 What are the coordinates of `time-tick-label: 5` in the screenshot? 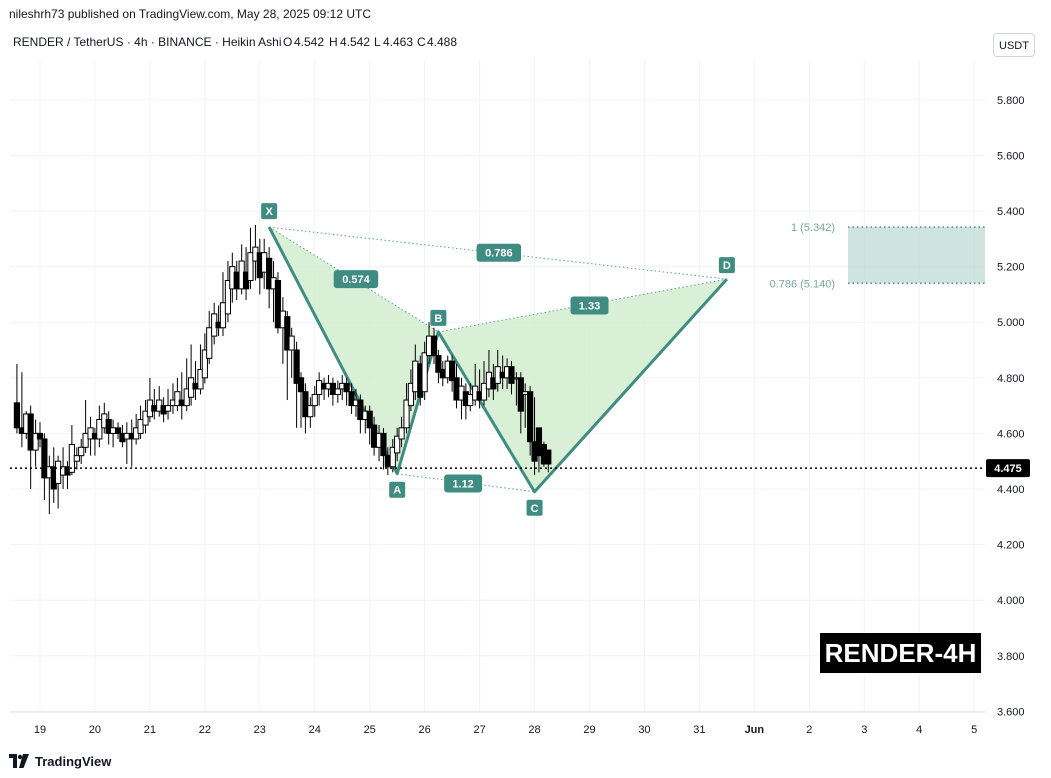 It's located at (974, 730).